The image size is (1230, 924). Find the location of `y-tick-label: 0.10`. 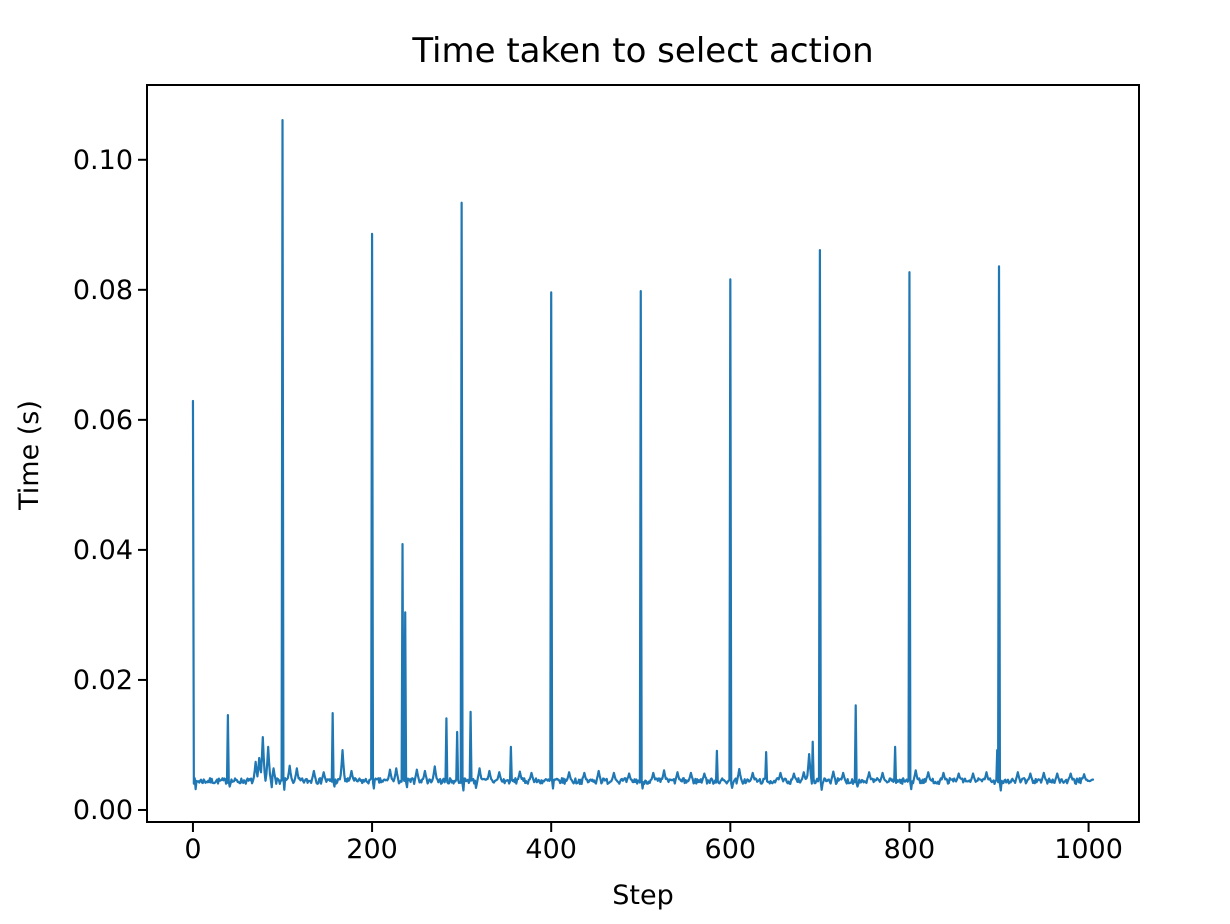

y-tick-label: 0.10 is located at coordinates (103, 160).